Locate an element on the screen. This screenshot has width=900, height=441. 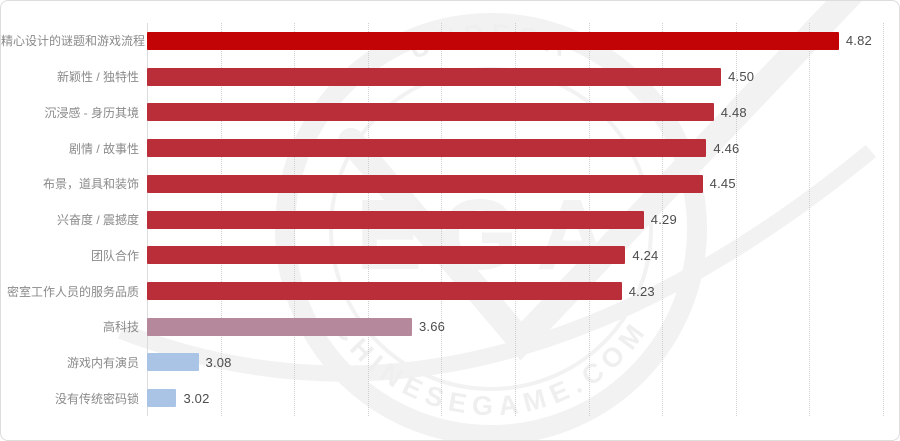
category-label: 没有传统密码锁 is located at coordinates (96, 398).